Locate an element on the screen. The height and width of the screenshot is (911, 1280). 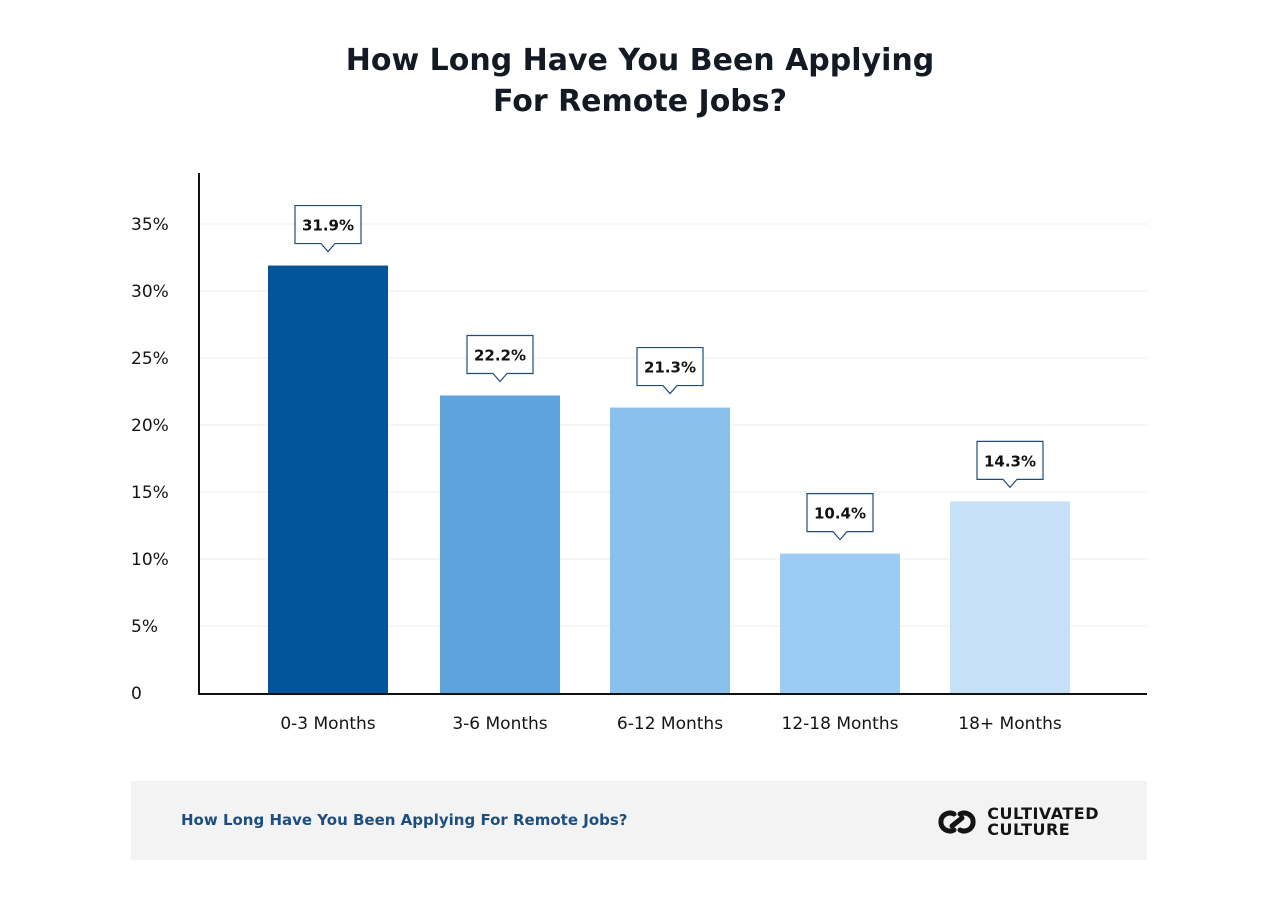
y-tick-label: 25% is located at coordinates (150, 359).